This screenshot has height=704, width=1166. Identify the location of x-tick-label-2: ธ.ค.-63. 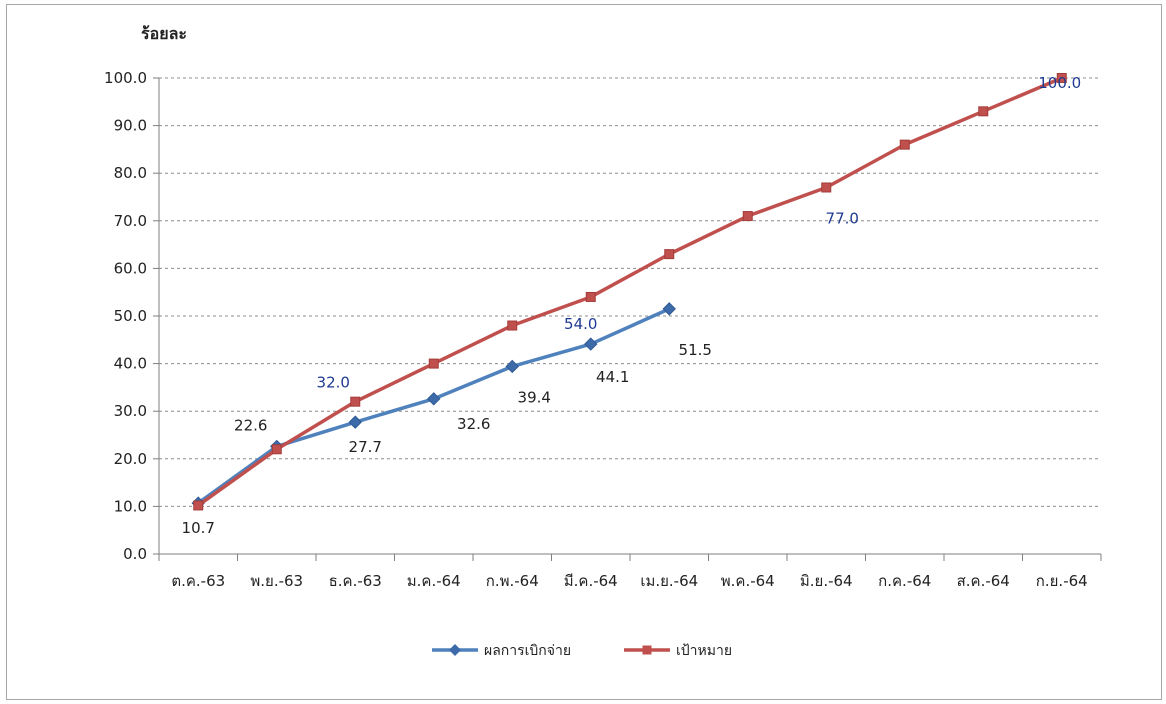
(355, 581).